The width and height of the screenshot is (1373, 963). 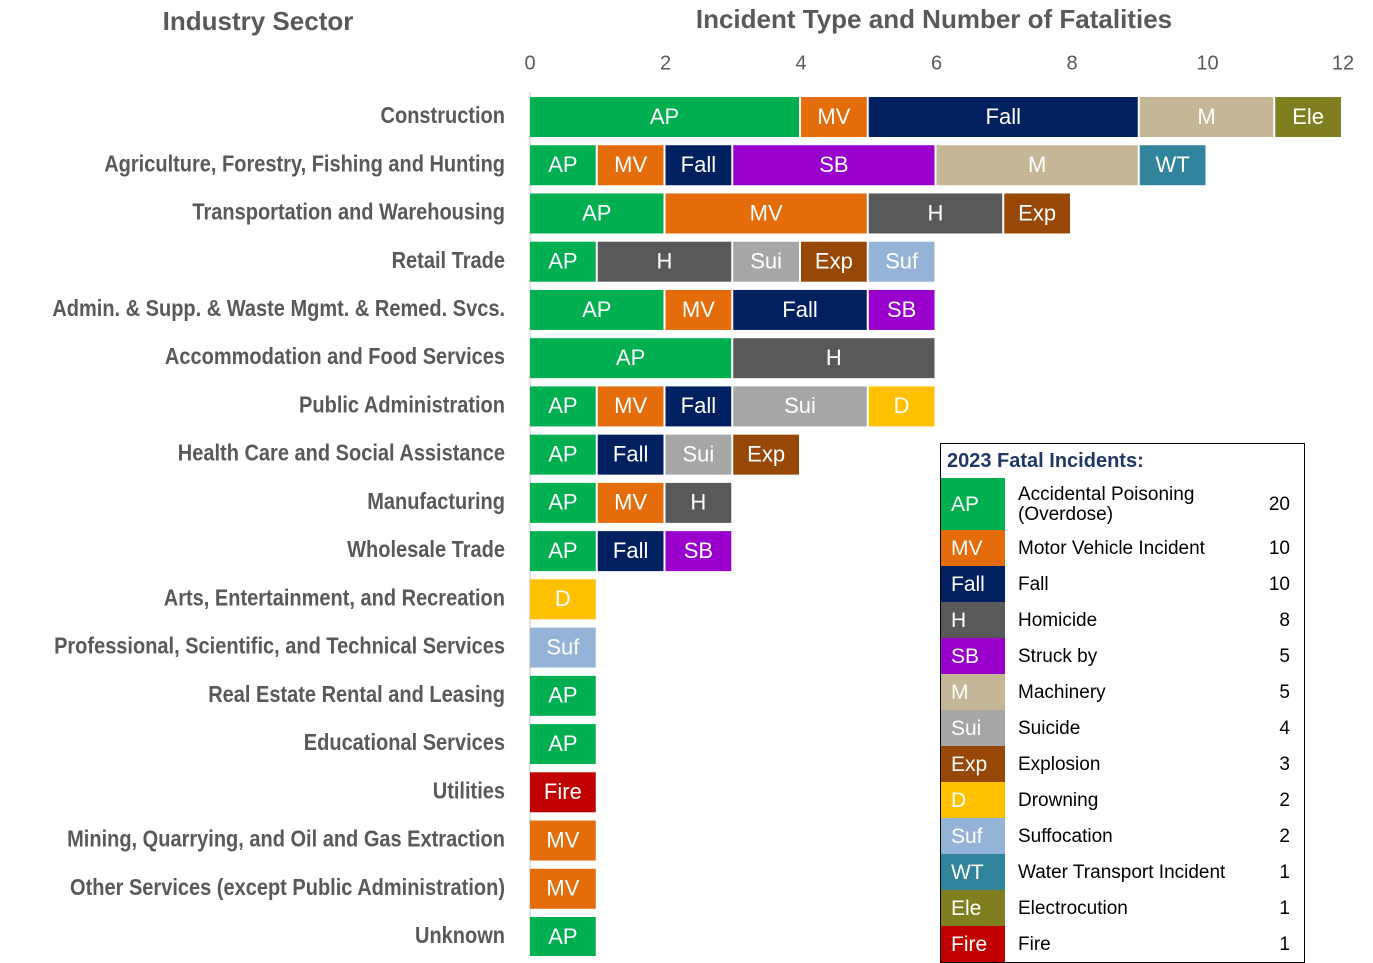 I want to click on legend-label: Accidental Poisoning (Overdose), so click(x=1106, y=504).